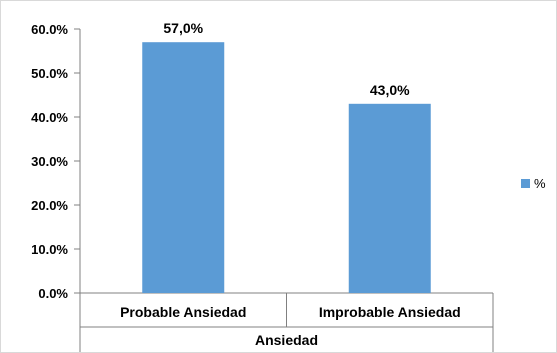 This screenshot has height=353, width=557. I want to click on bar-data-label: 57,0%, so click(183, 28).